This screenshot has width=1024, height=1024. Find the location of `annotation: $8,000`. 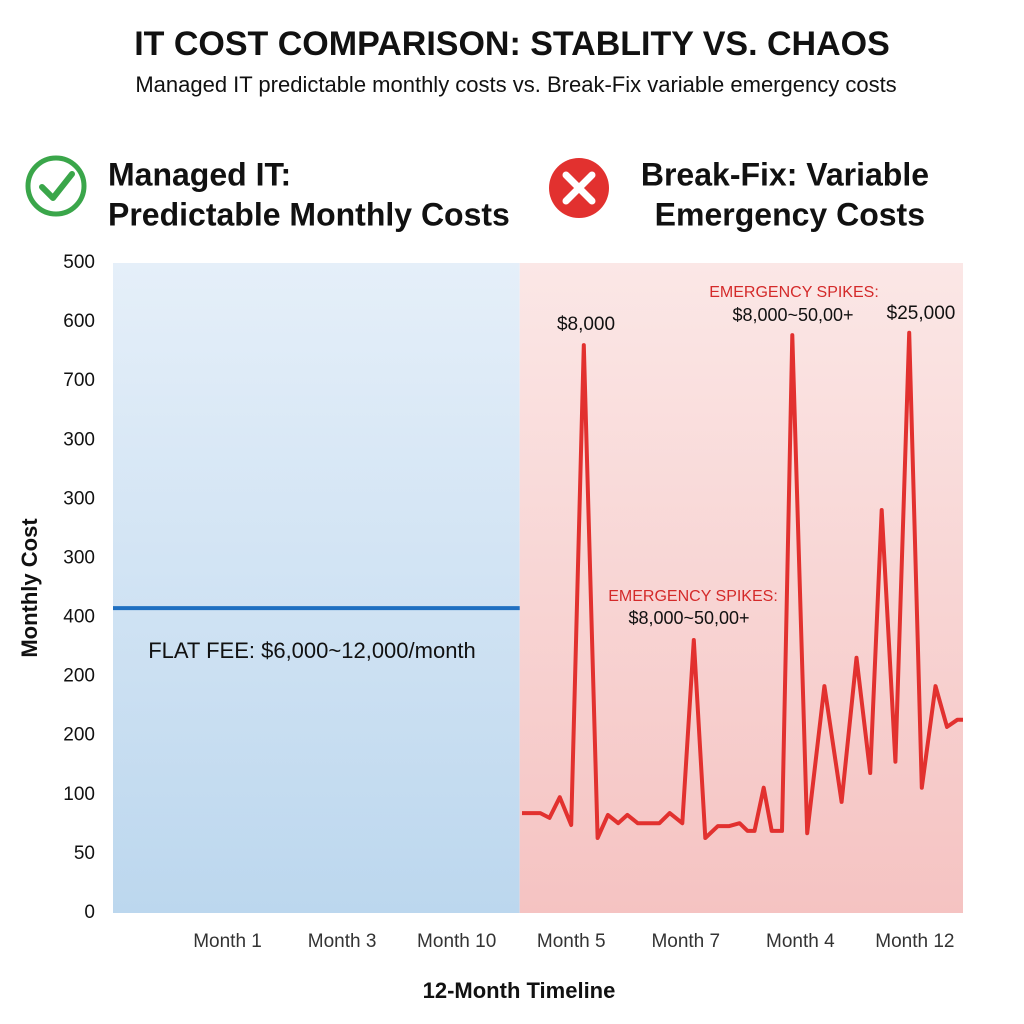

annotation: $8,000 is located at coordinates (586, 324).